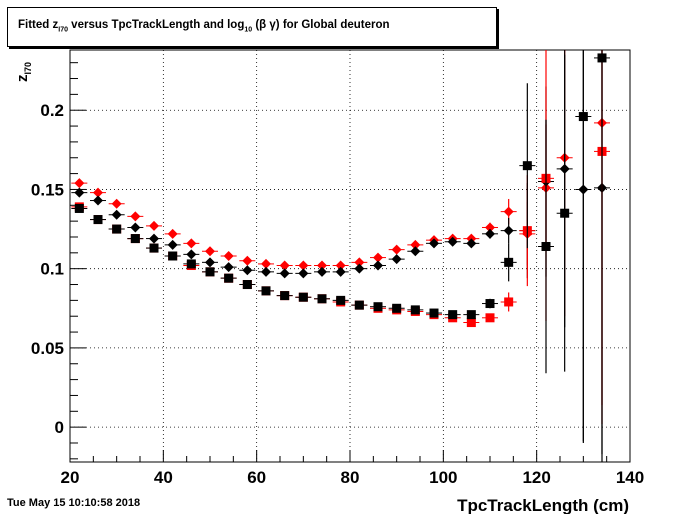 Image resolution: width=700 pixels, height=514 pixels. I want to click on timestamp-label: Tue May 15 10:10:58 2018, so click(74, 503).